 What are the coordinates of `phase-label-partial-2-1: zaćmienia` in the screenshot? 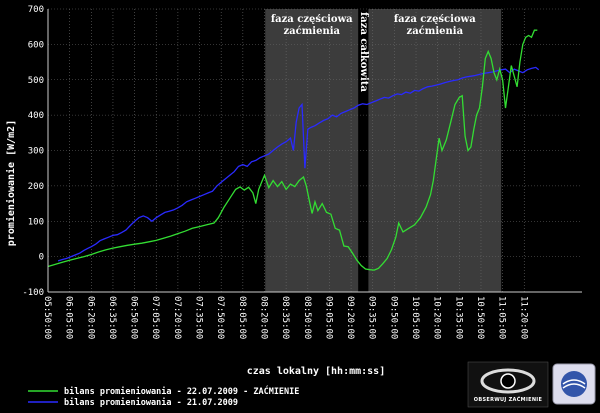 It's located at (435, 31).